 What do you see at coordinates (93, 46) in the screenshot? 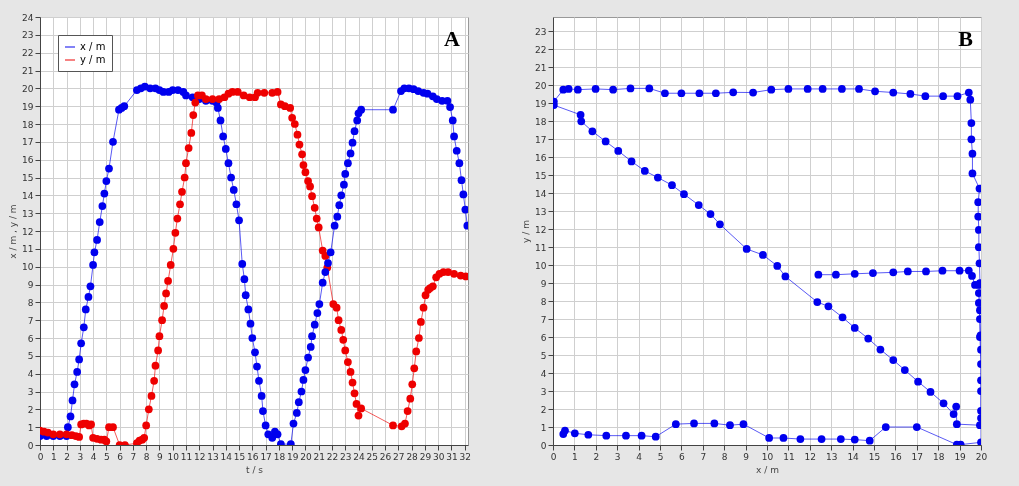
I see `legend-label: x / m` at bounding box center [93, 46].